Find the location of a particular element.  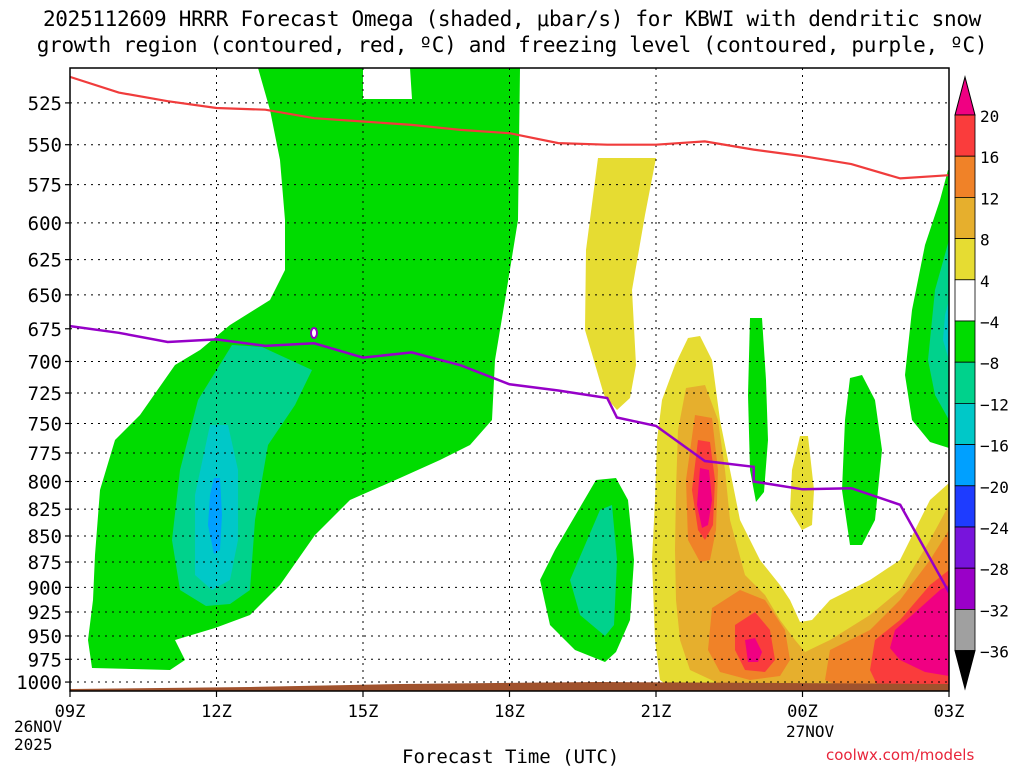

colorbar-label: 16 is located at coordinates (989, 157).